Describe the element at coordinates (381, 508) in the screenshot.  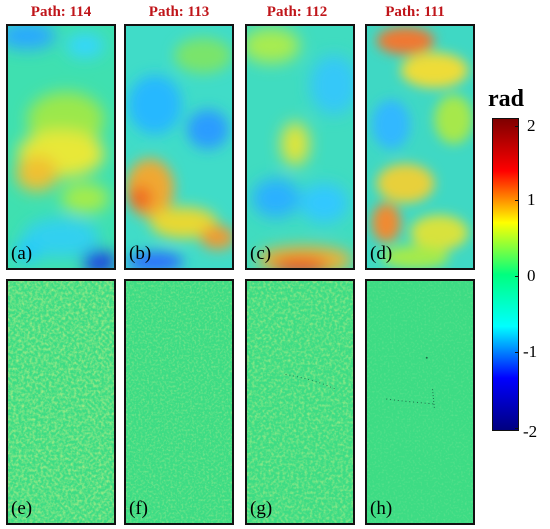
I see `panel-label-h: (h)` at that location.